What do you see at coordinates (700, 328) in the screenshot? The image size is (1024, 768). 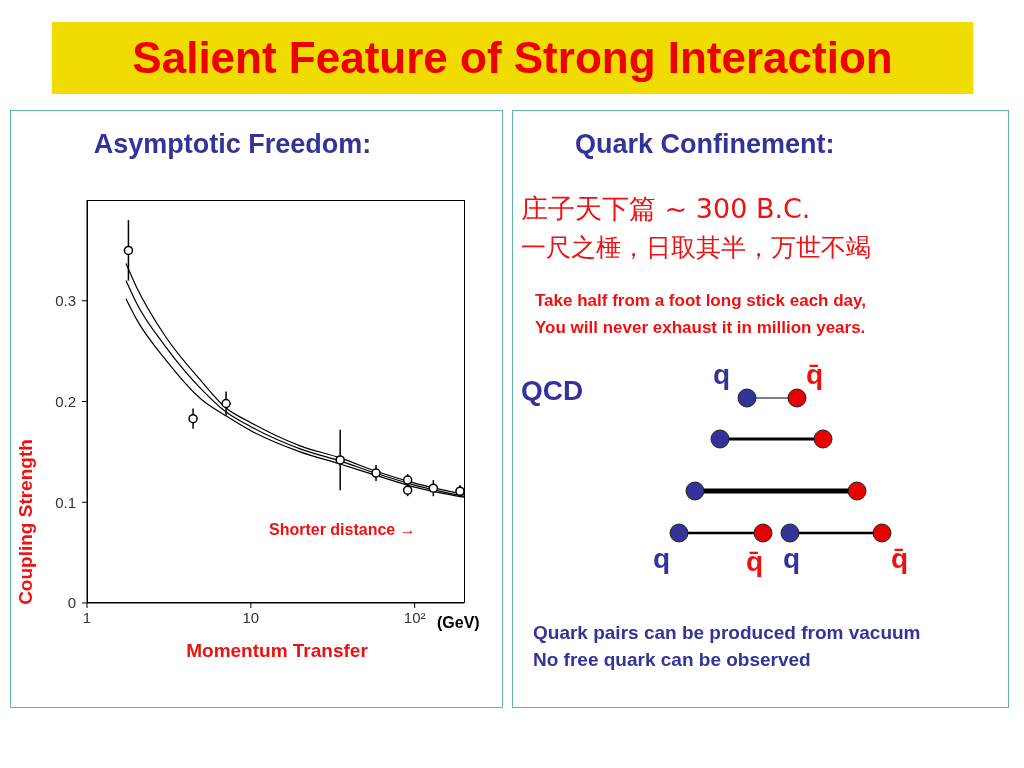 I see `text: You will never exhaust it in million years.` at bounding box center [700, 328].